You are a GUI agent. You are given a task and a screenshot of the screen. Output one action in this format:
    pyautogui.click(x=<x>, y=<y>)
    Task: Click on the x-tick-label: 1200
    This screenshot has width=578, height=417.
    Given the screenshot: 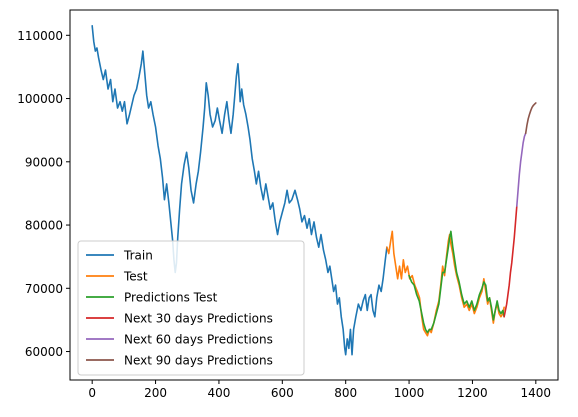 What is the action you would take?
    pyautogui.click(x=472, y=393)
    